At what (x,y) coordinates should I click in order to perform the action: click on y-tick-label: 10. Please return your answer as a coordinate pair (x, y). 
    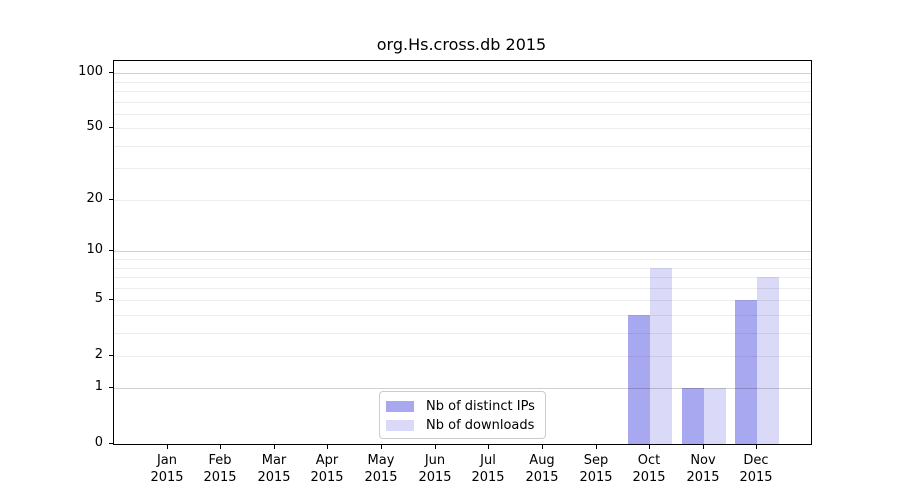
    Looking at the image, I should click on (94, 249).